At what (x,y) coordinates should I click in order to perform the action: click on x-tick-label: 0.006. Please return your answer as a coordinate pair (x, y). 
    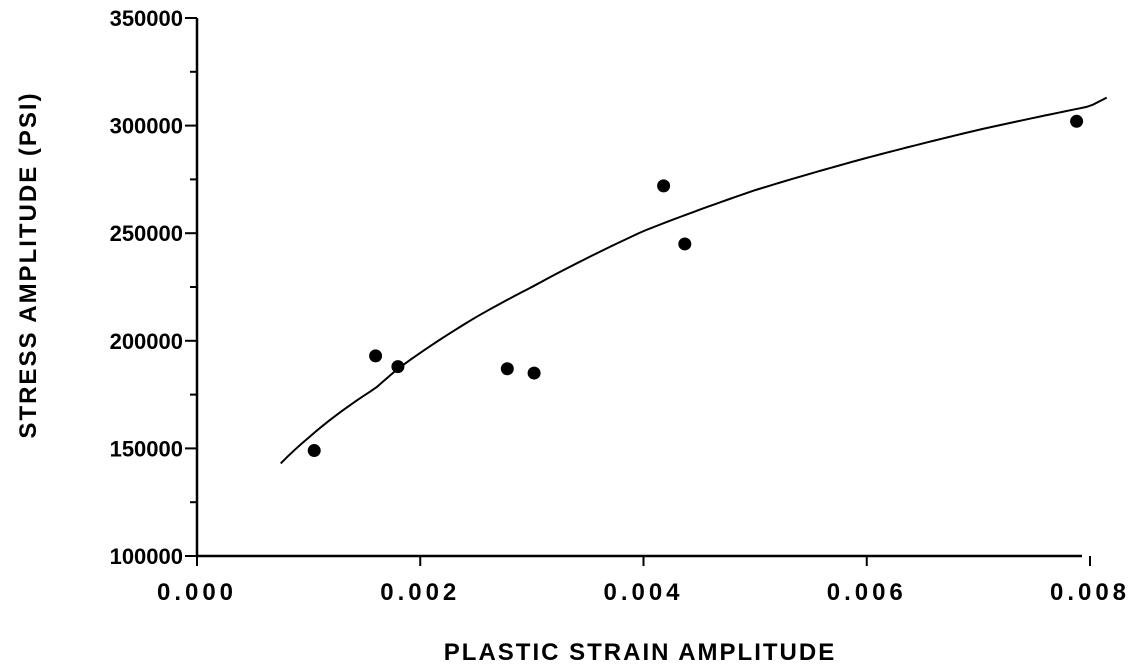
    Looking at the image, I should click on (867, 592).